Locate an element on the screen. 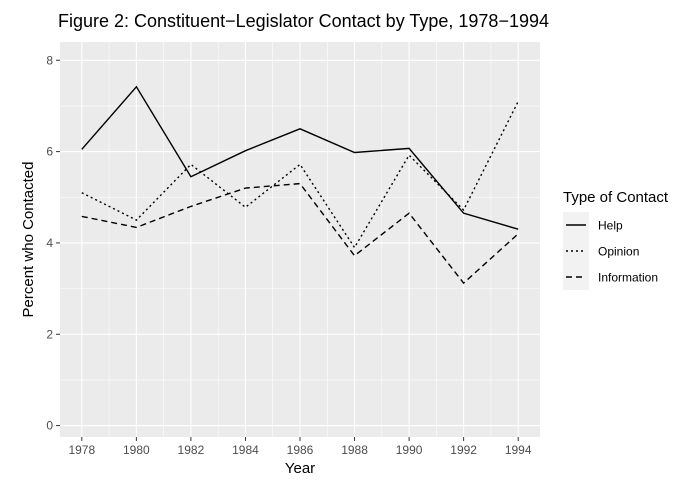 Image resolution: width=688 pixels, height=487 pixels. series-line-information is located at coordinates (300, 233).